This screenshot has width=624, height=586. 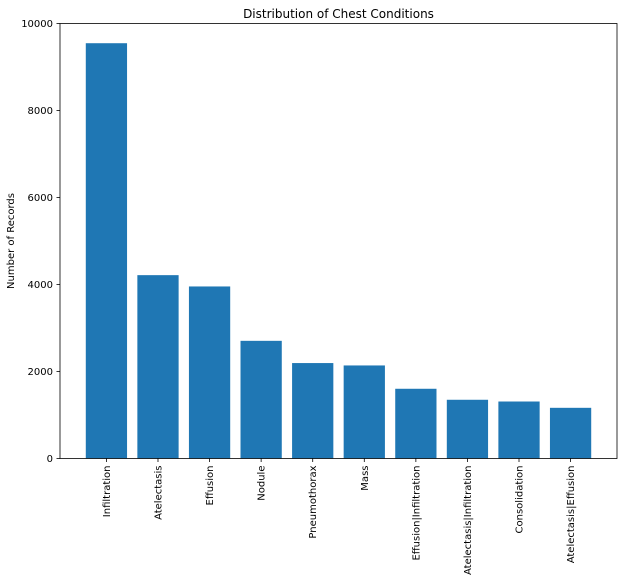 I want to click on x-tick-label: Consolidation, so click(x=520, y=500).